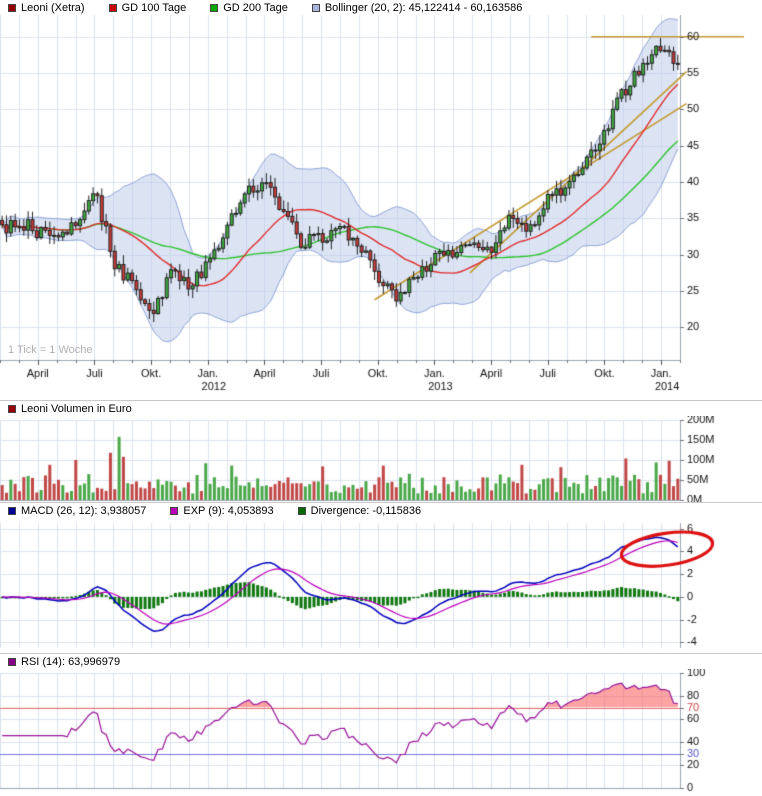 The width and height of the screenshot is (762, 796). I want to click on legend-item-divergence: Divergence: -0,115836, so click(359, 510).